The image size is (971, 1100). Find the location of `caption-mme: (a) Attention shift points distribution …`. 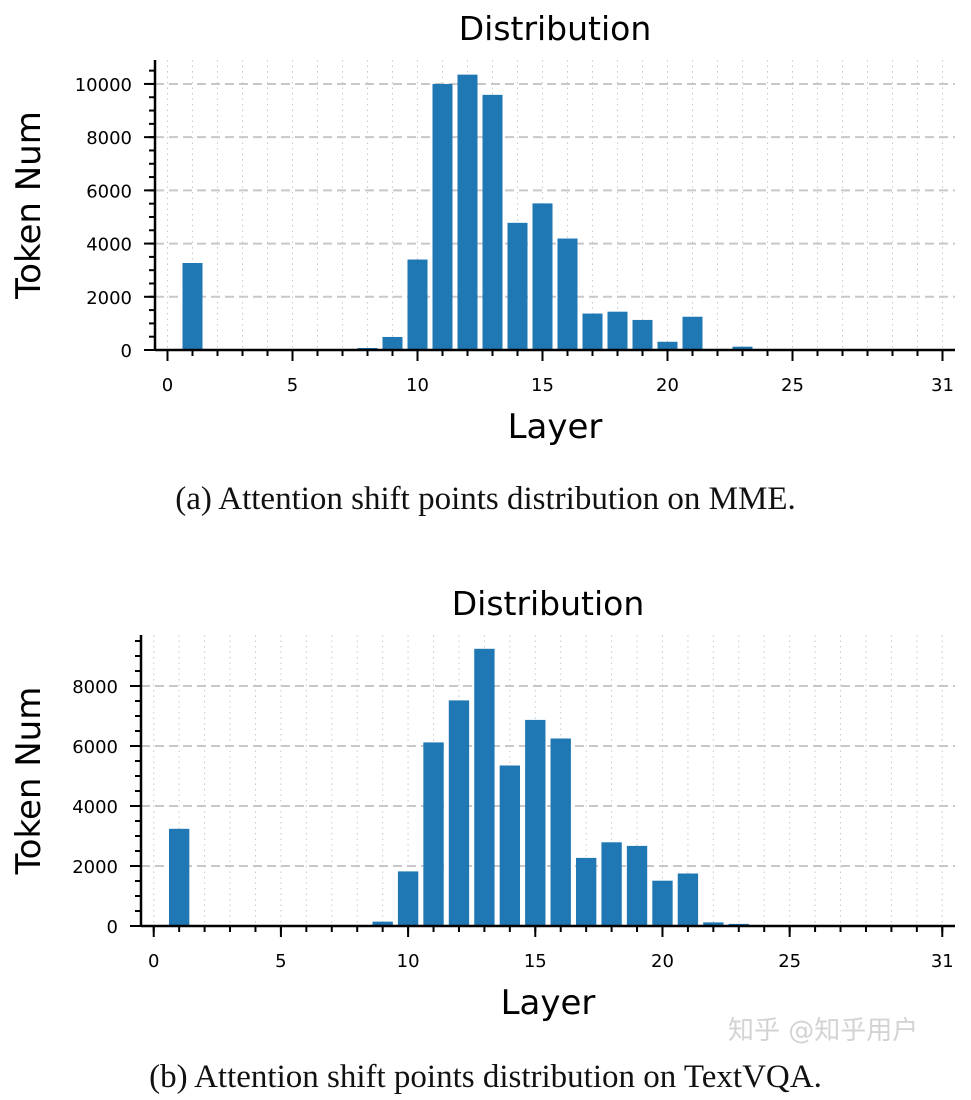

caption-mme: (a) Attention shift points distribution … is located at coordinates (485, 499).